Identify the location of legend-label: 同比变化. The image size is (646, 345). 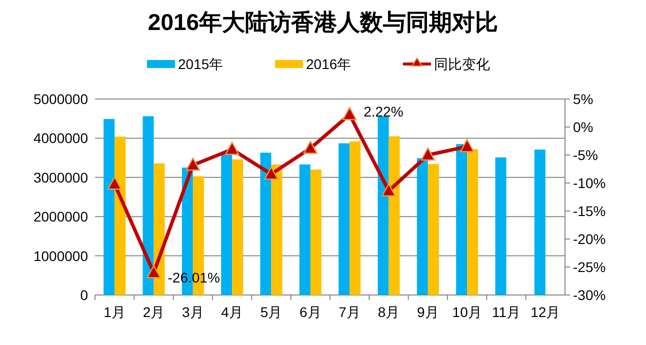
(462, 64).